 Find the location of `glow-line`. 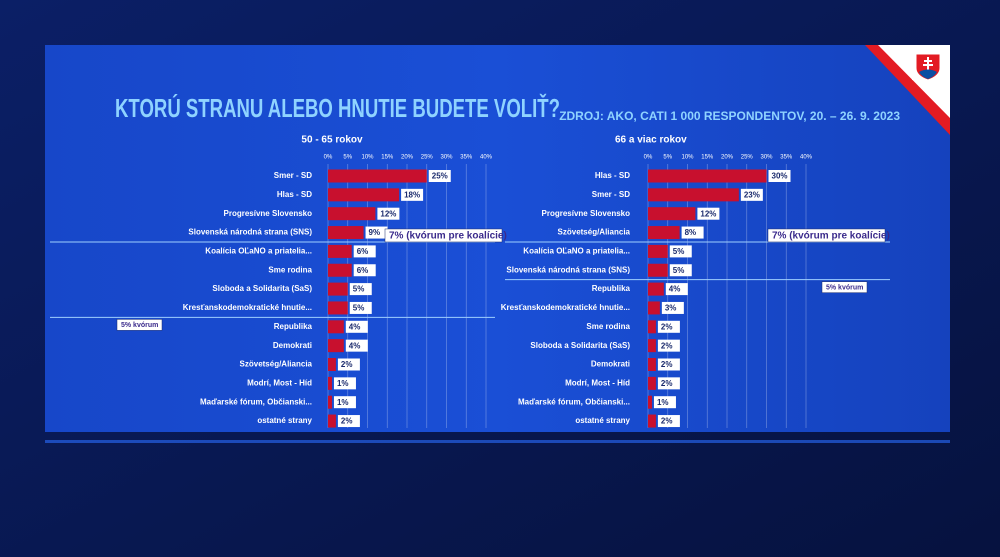

glow-line is located at coordinates (497, 441).